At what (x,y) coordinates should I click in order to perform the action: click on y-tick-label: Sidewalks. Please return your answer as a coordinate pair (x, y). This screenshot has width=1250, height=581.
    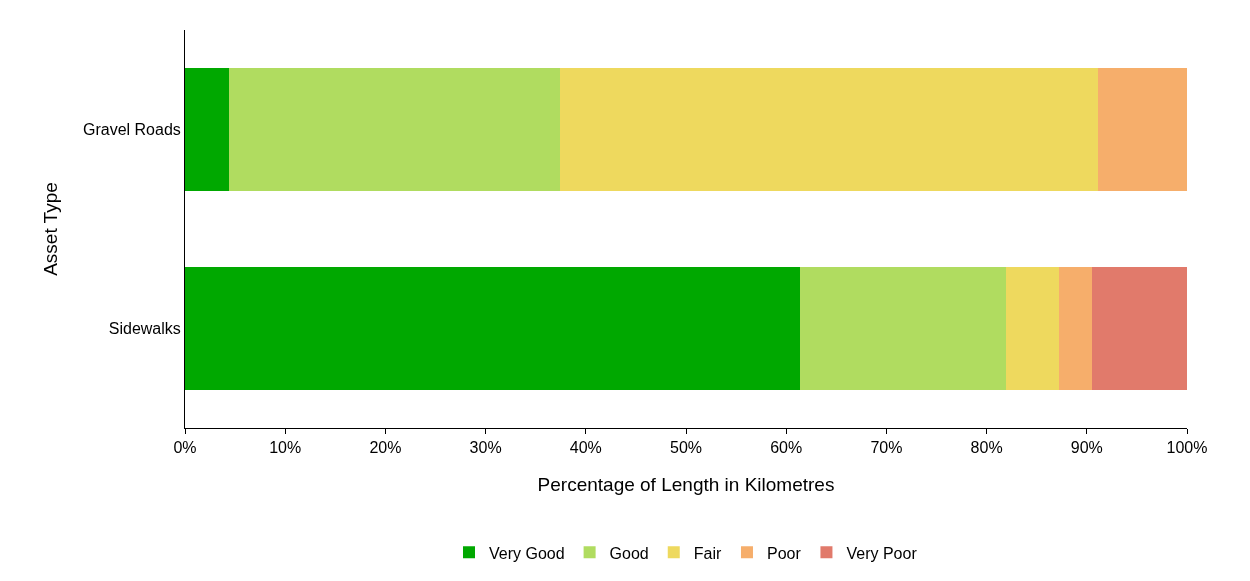
    Looking at the image, I should click on (144, 329).